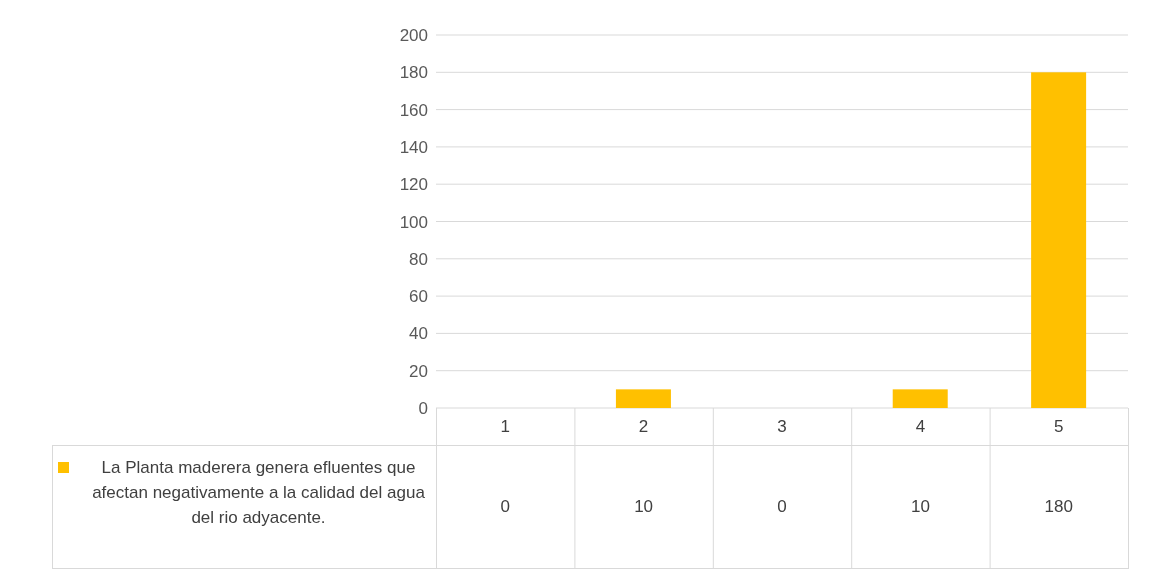  What do you see at coordinates (418, 371) in the screenshot?
I see `y-tick-label: 20` at bounding box center [418, 371].